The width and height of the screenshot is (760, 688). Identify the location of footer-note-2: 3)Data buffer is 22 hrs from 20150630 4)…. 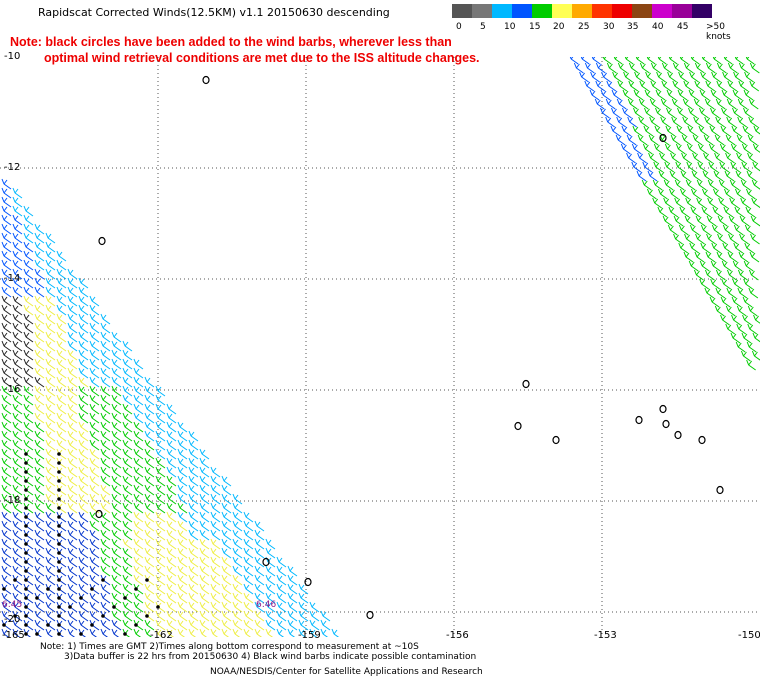
(270, 657).